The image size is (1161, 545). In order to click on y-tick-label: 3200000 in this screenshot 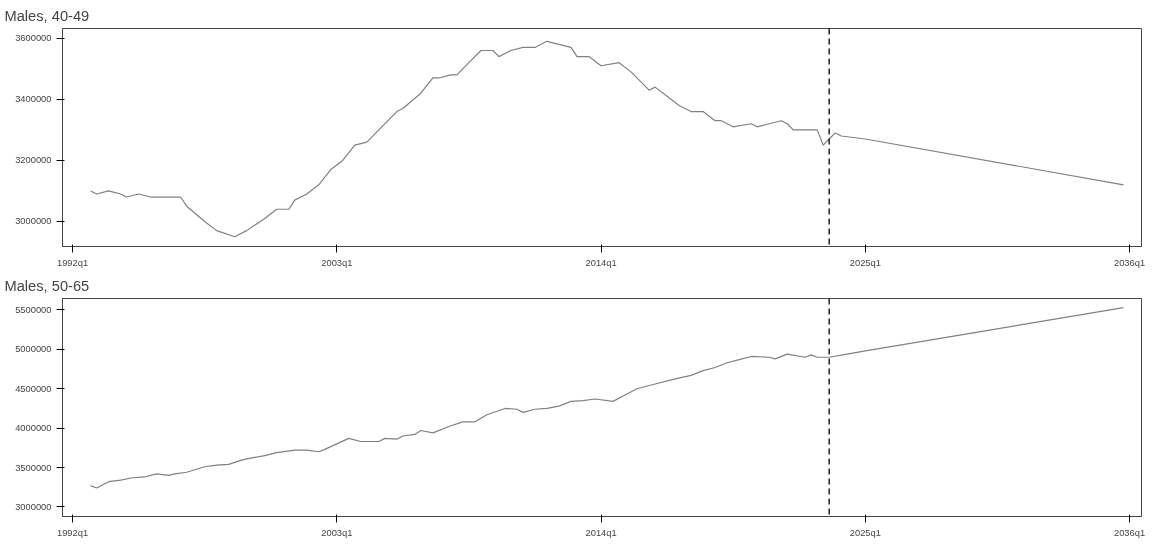, I will do `click(33, 160)`.